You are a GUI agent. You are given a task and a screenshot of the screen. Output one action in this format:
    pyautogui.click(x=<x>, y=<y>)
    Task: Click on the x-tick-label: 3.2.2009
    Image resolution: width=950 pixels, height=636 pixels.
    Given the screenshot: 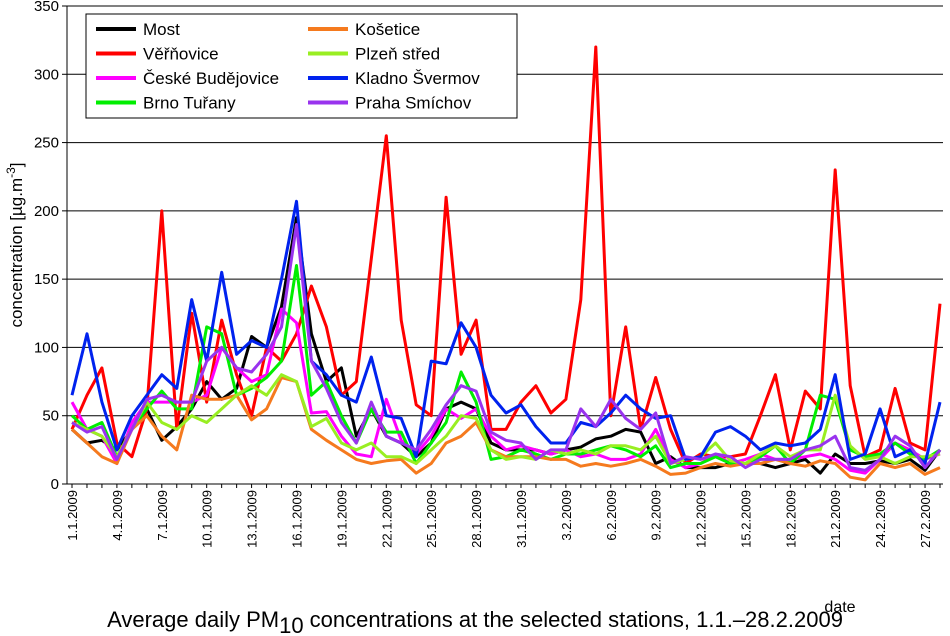 What is the action you would take?
    pyautogui.click(x=566, y=515)
    